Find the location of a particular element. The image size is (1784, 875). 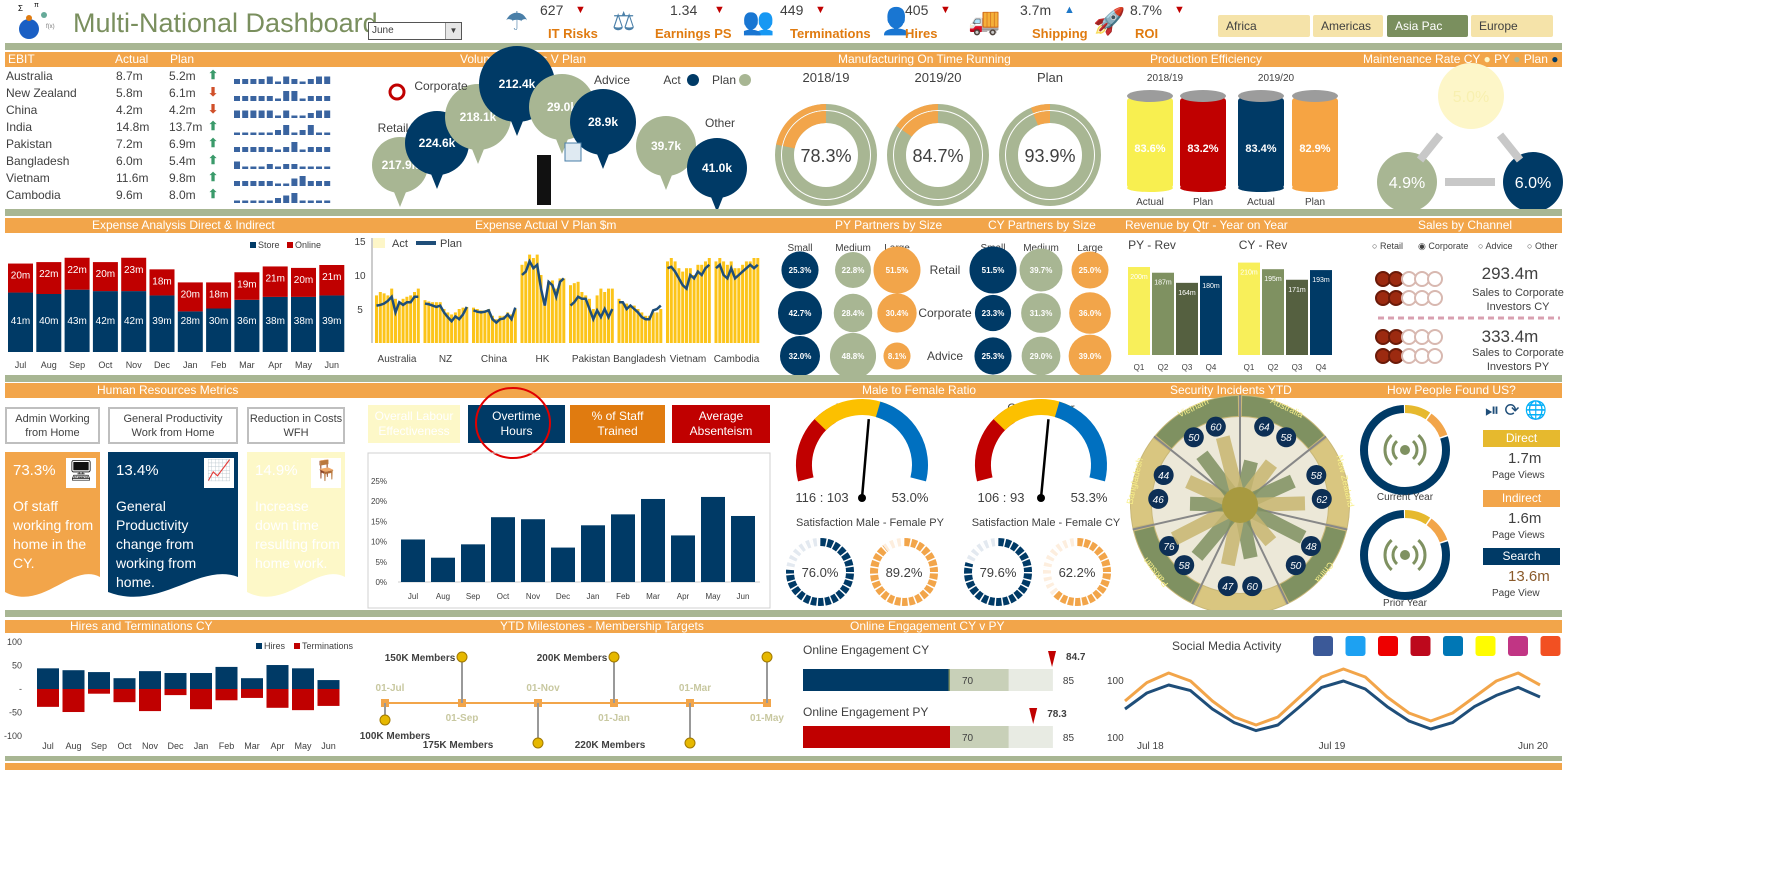

radio-retail: ○ Retail is located at coordinates (1387, 246).